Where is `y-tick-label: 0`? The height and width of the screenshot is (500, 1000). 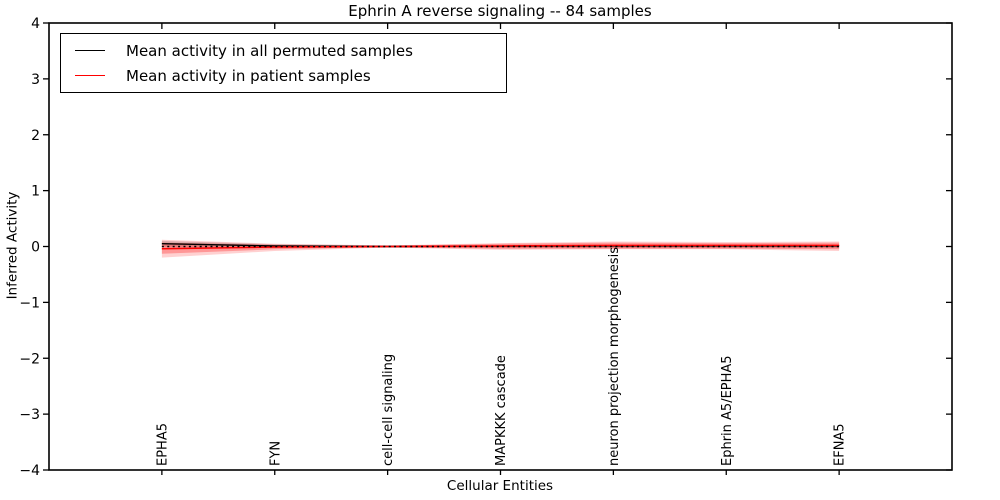 y-tick-label: 0 is located at coordinates (35, 248).